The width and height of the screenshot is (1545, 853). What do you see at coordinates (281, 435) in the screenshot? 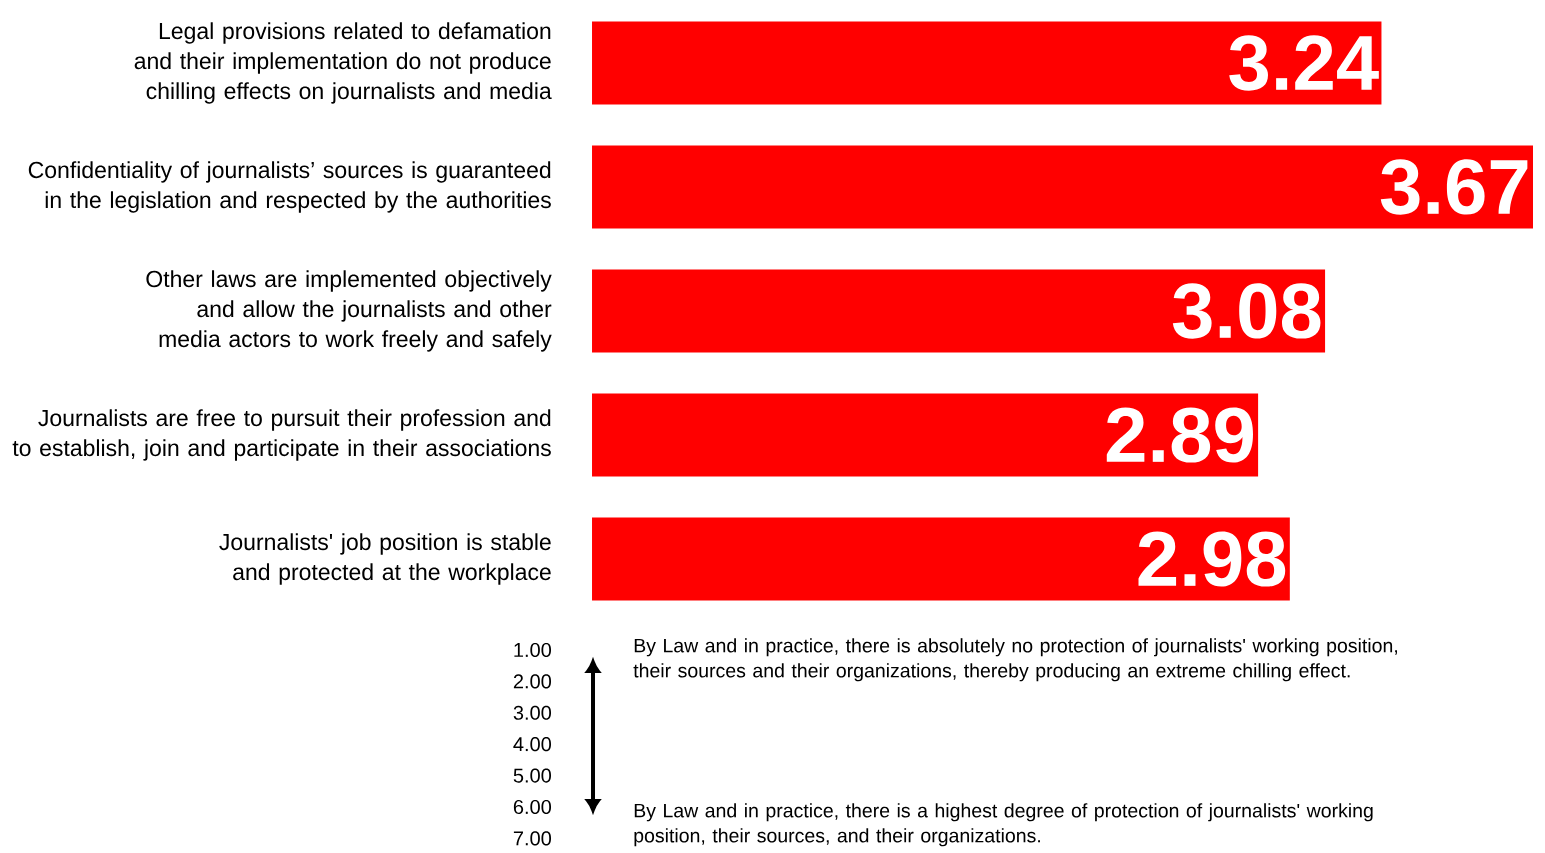
I see `y-tick-label: Journalists are free to pursuit their profession and to establish, join and participate in their associations` at bounding box center [281, 435].